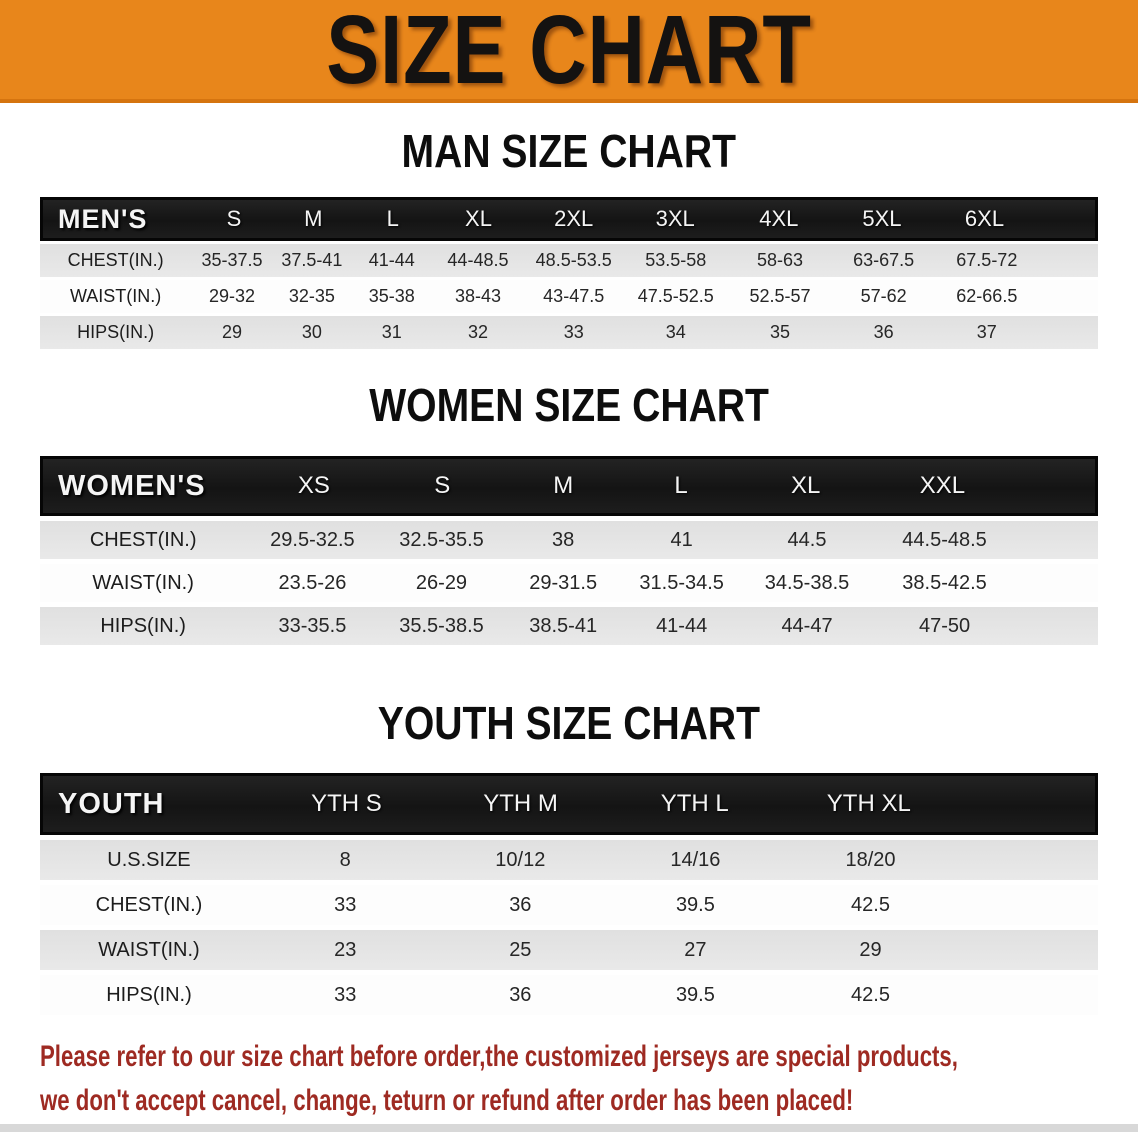 This screenshot has width=1138, height=1132. I want to click on women-hips-in-value-2: 35.5-38.5, so click(441, 625).